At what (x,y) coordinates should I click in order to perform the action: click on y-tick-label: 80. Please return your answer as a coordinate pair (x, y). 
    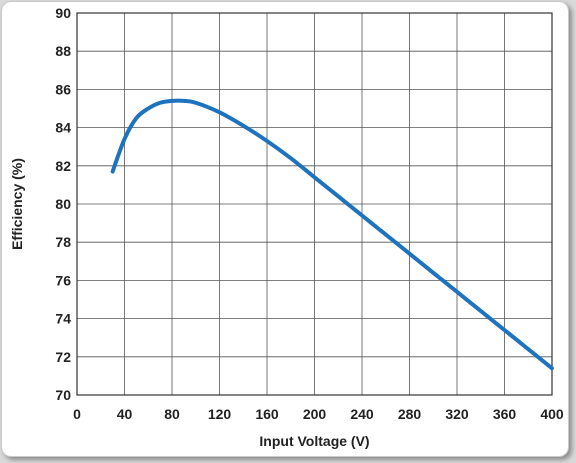
    Looking at the image, I should click on (63, 204).